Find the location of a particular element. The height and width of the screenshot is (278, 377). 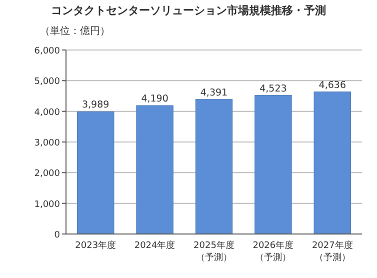

y-tick-label: 1,000 is located at coordinates (47, 205).